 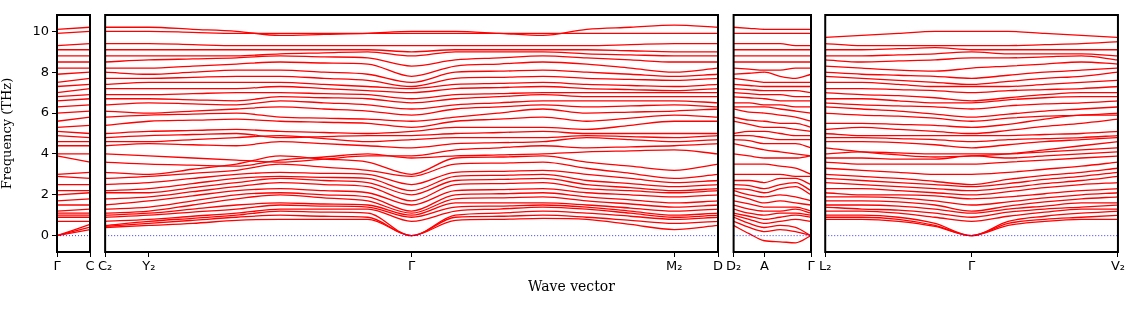 What do you see at coordinates (674, 266) in the screenshot?
I see `x-tick-label: M₂` at bounding box center [674, 266].